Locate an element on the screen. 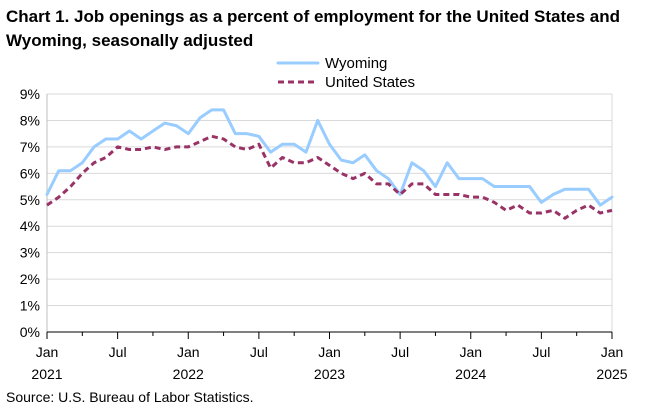 The image size is (646, 412). y-tick-label: 1% is located at coordinates (30, 306).